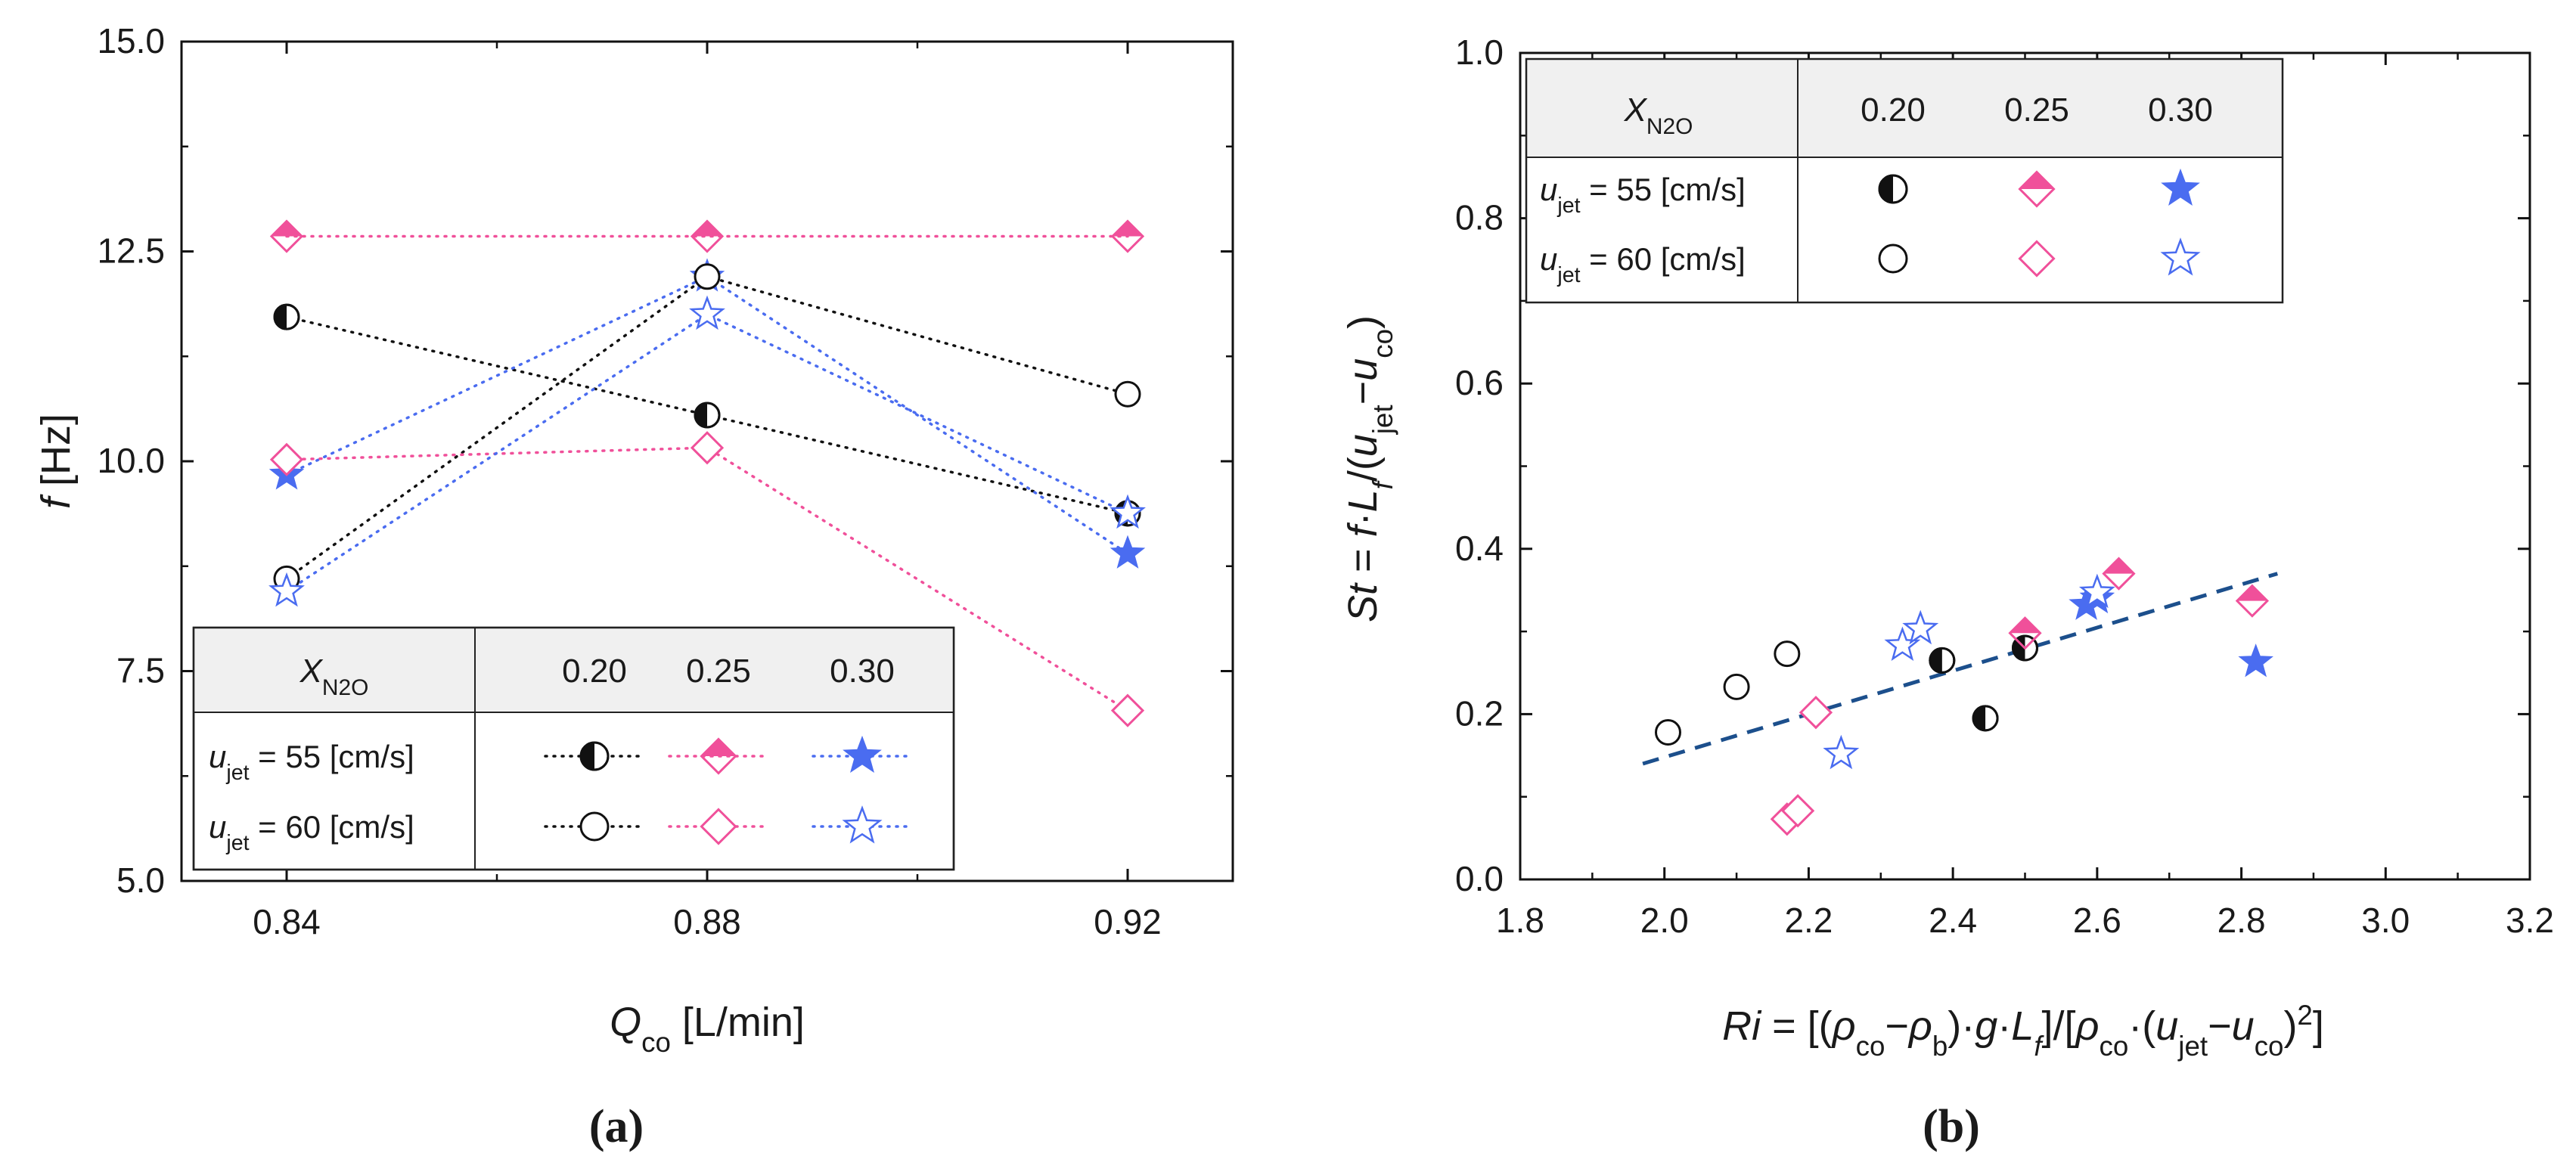 Image resolution: width=2576 pixels, height=1166 pixels. I want to click on y-tick-label-a: 5.0, so click(140, 880).